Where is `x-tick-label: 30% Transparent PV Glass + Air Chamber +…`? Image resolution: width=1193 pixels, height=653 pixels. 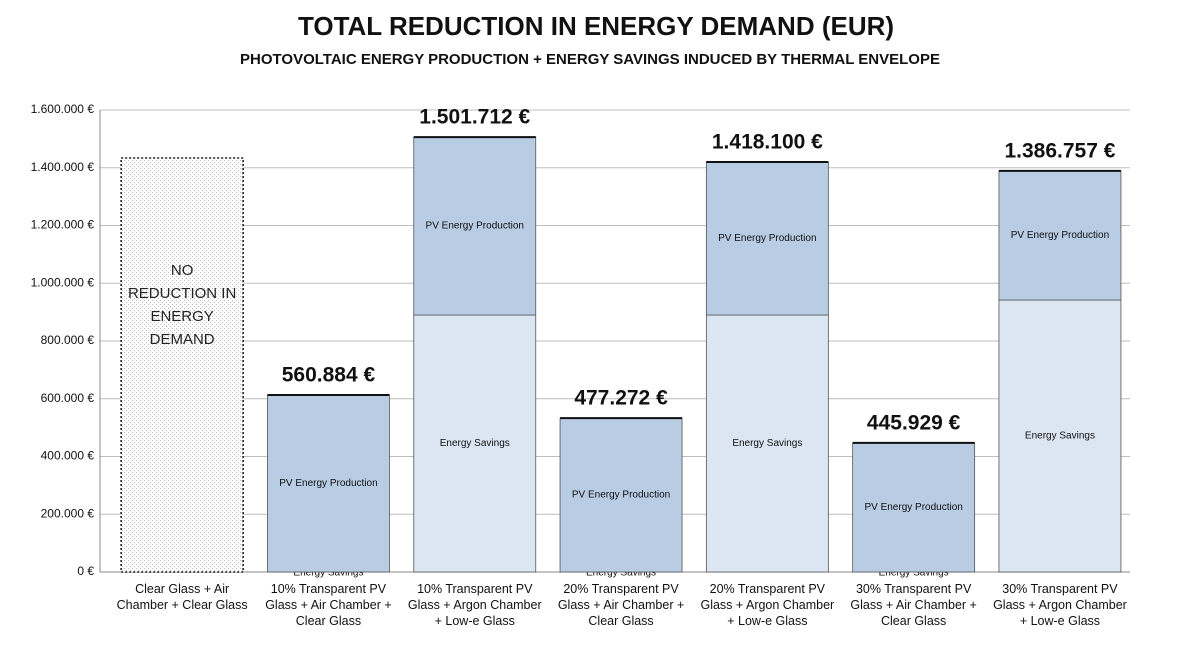 x-tick-label: 30% Transparent PV Glass + Air Chamber +… is located at coordinates (913, 605).